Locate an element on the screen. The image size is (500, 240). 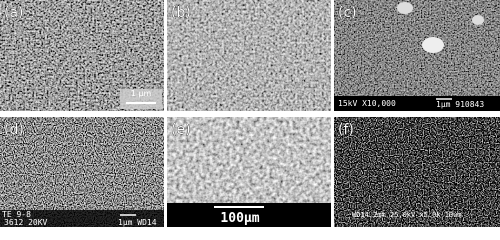
panel-label: (e) is located at coordinates (181, 130).